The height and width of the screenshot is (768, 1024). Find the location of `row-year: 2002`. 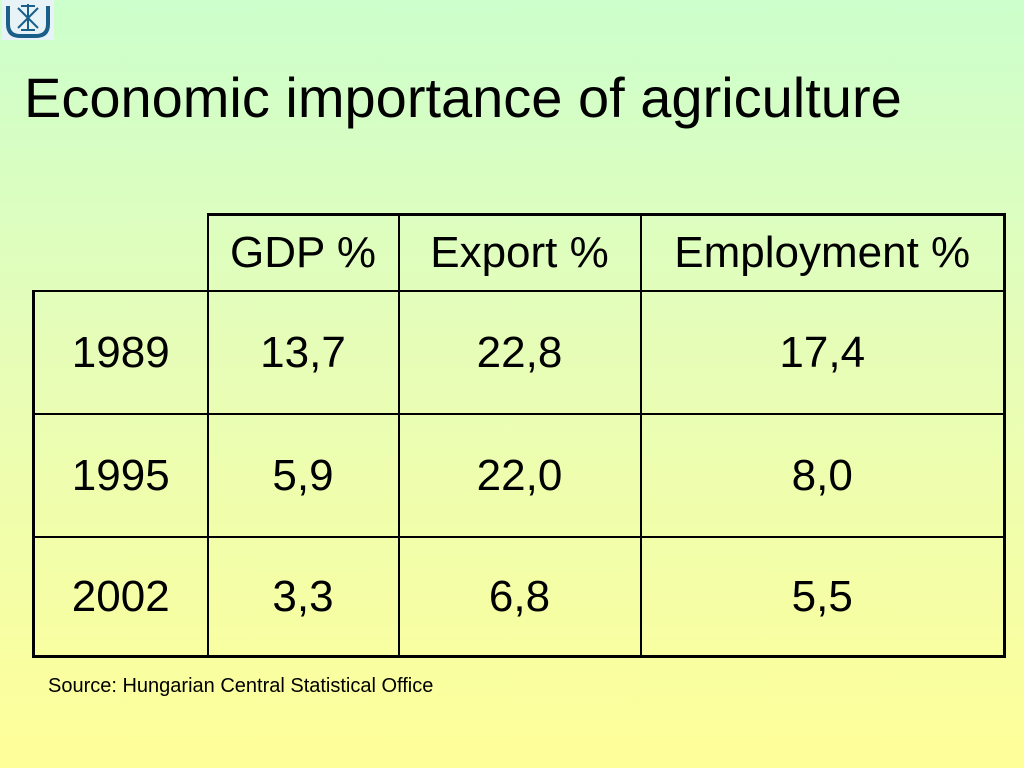

row-year: 2002 is located at coordinates (120, 597).